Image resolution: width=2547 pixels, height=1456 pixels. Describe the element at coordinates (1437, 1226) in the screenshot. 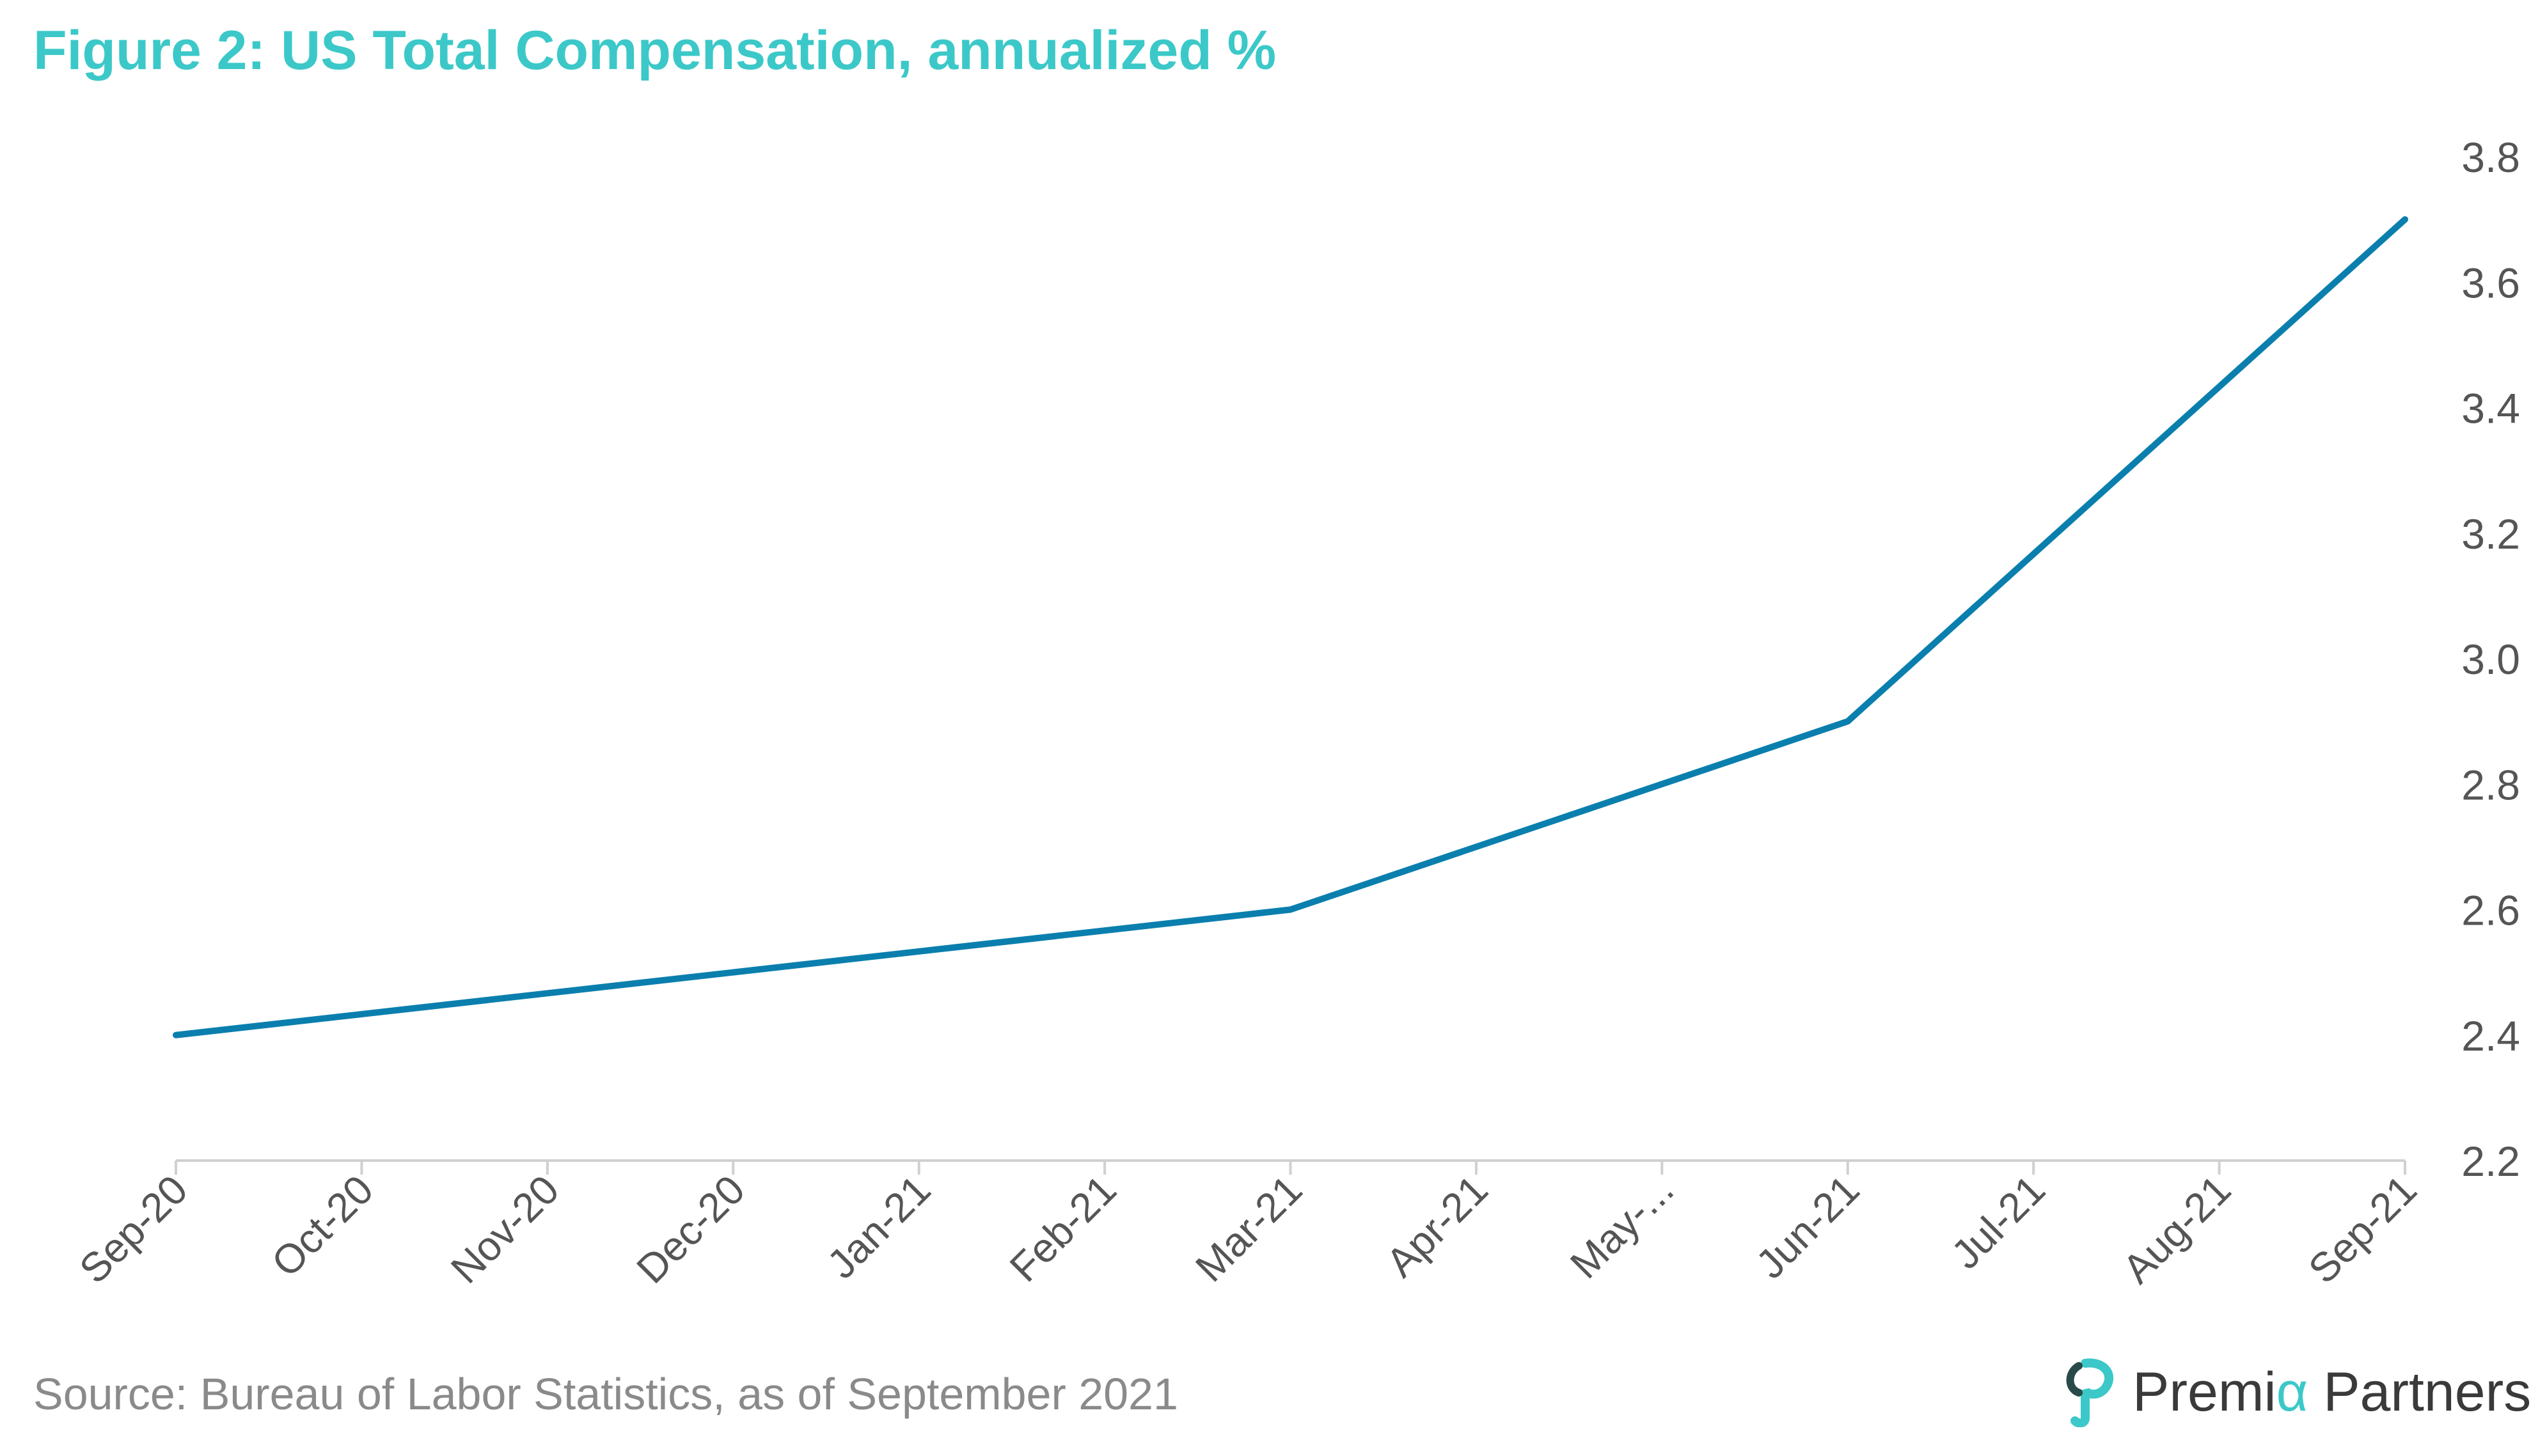

I see `x-axis-tick-label: Apr-21` at that location.